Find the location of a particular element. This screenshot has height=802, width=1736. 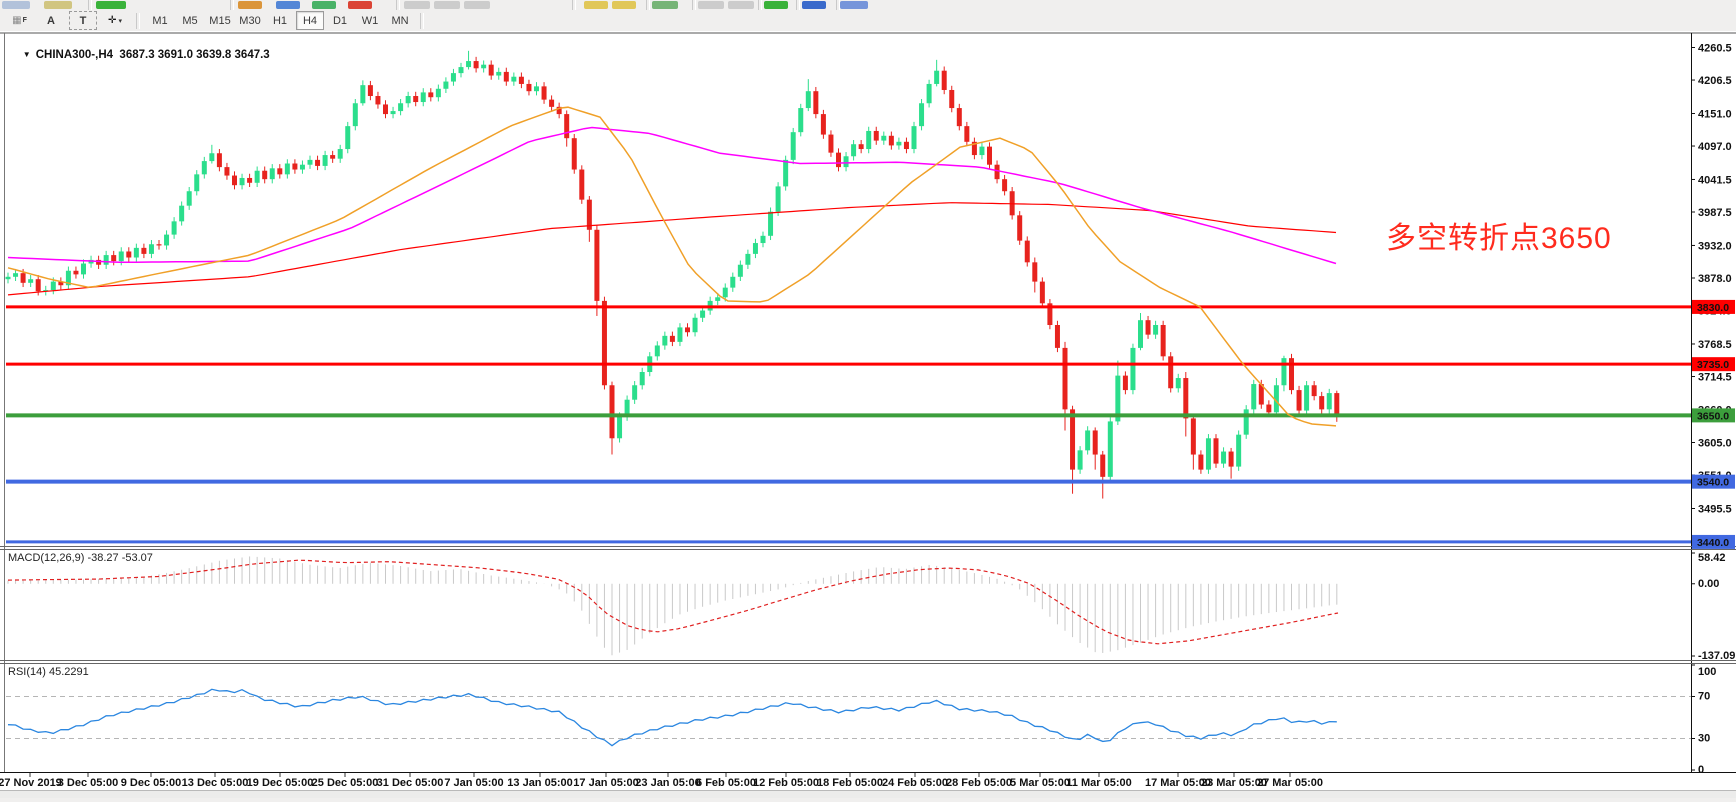

toolbar-row-bottom: ▦ F A T ✛ ▾ M1 M5 M15 M30 H1 H4 D1 W1 MN is located at coordinates (868, 21).